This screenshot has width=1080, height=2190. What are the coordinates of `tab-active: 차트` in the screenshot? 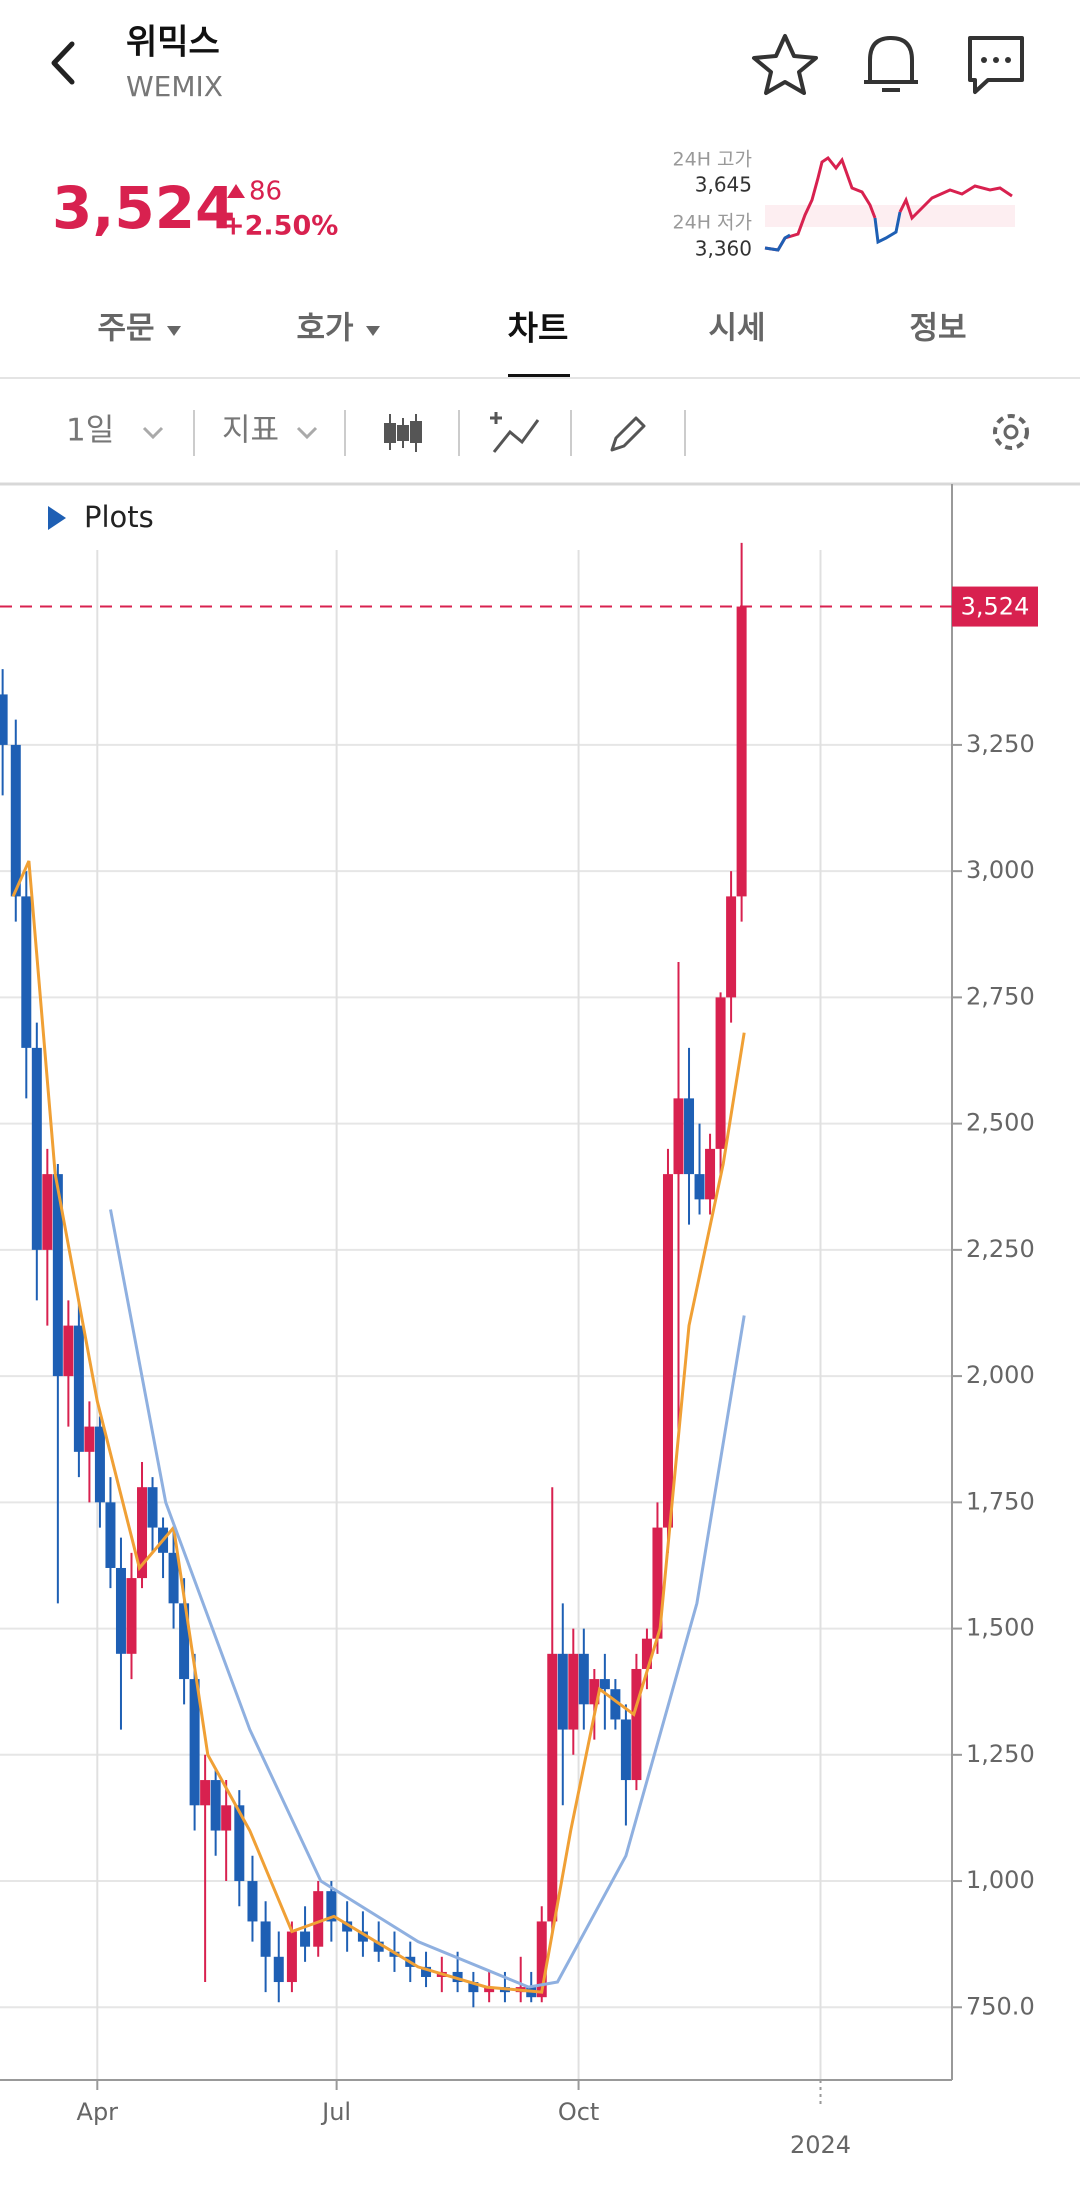 It's located at (538, 328).